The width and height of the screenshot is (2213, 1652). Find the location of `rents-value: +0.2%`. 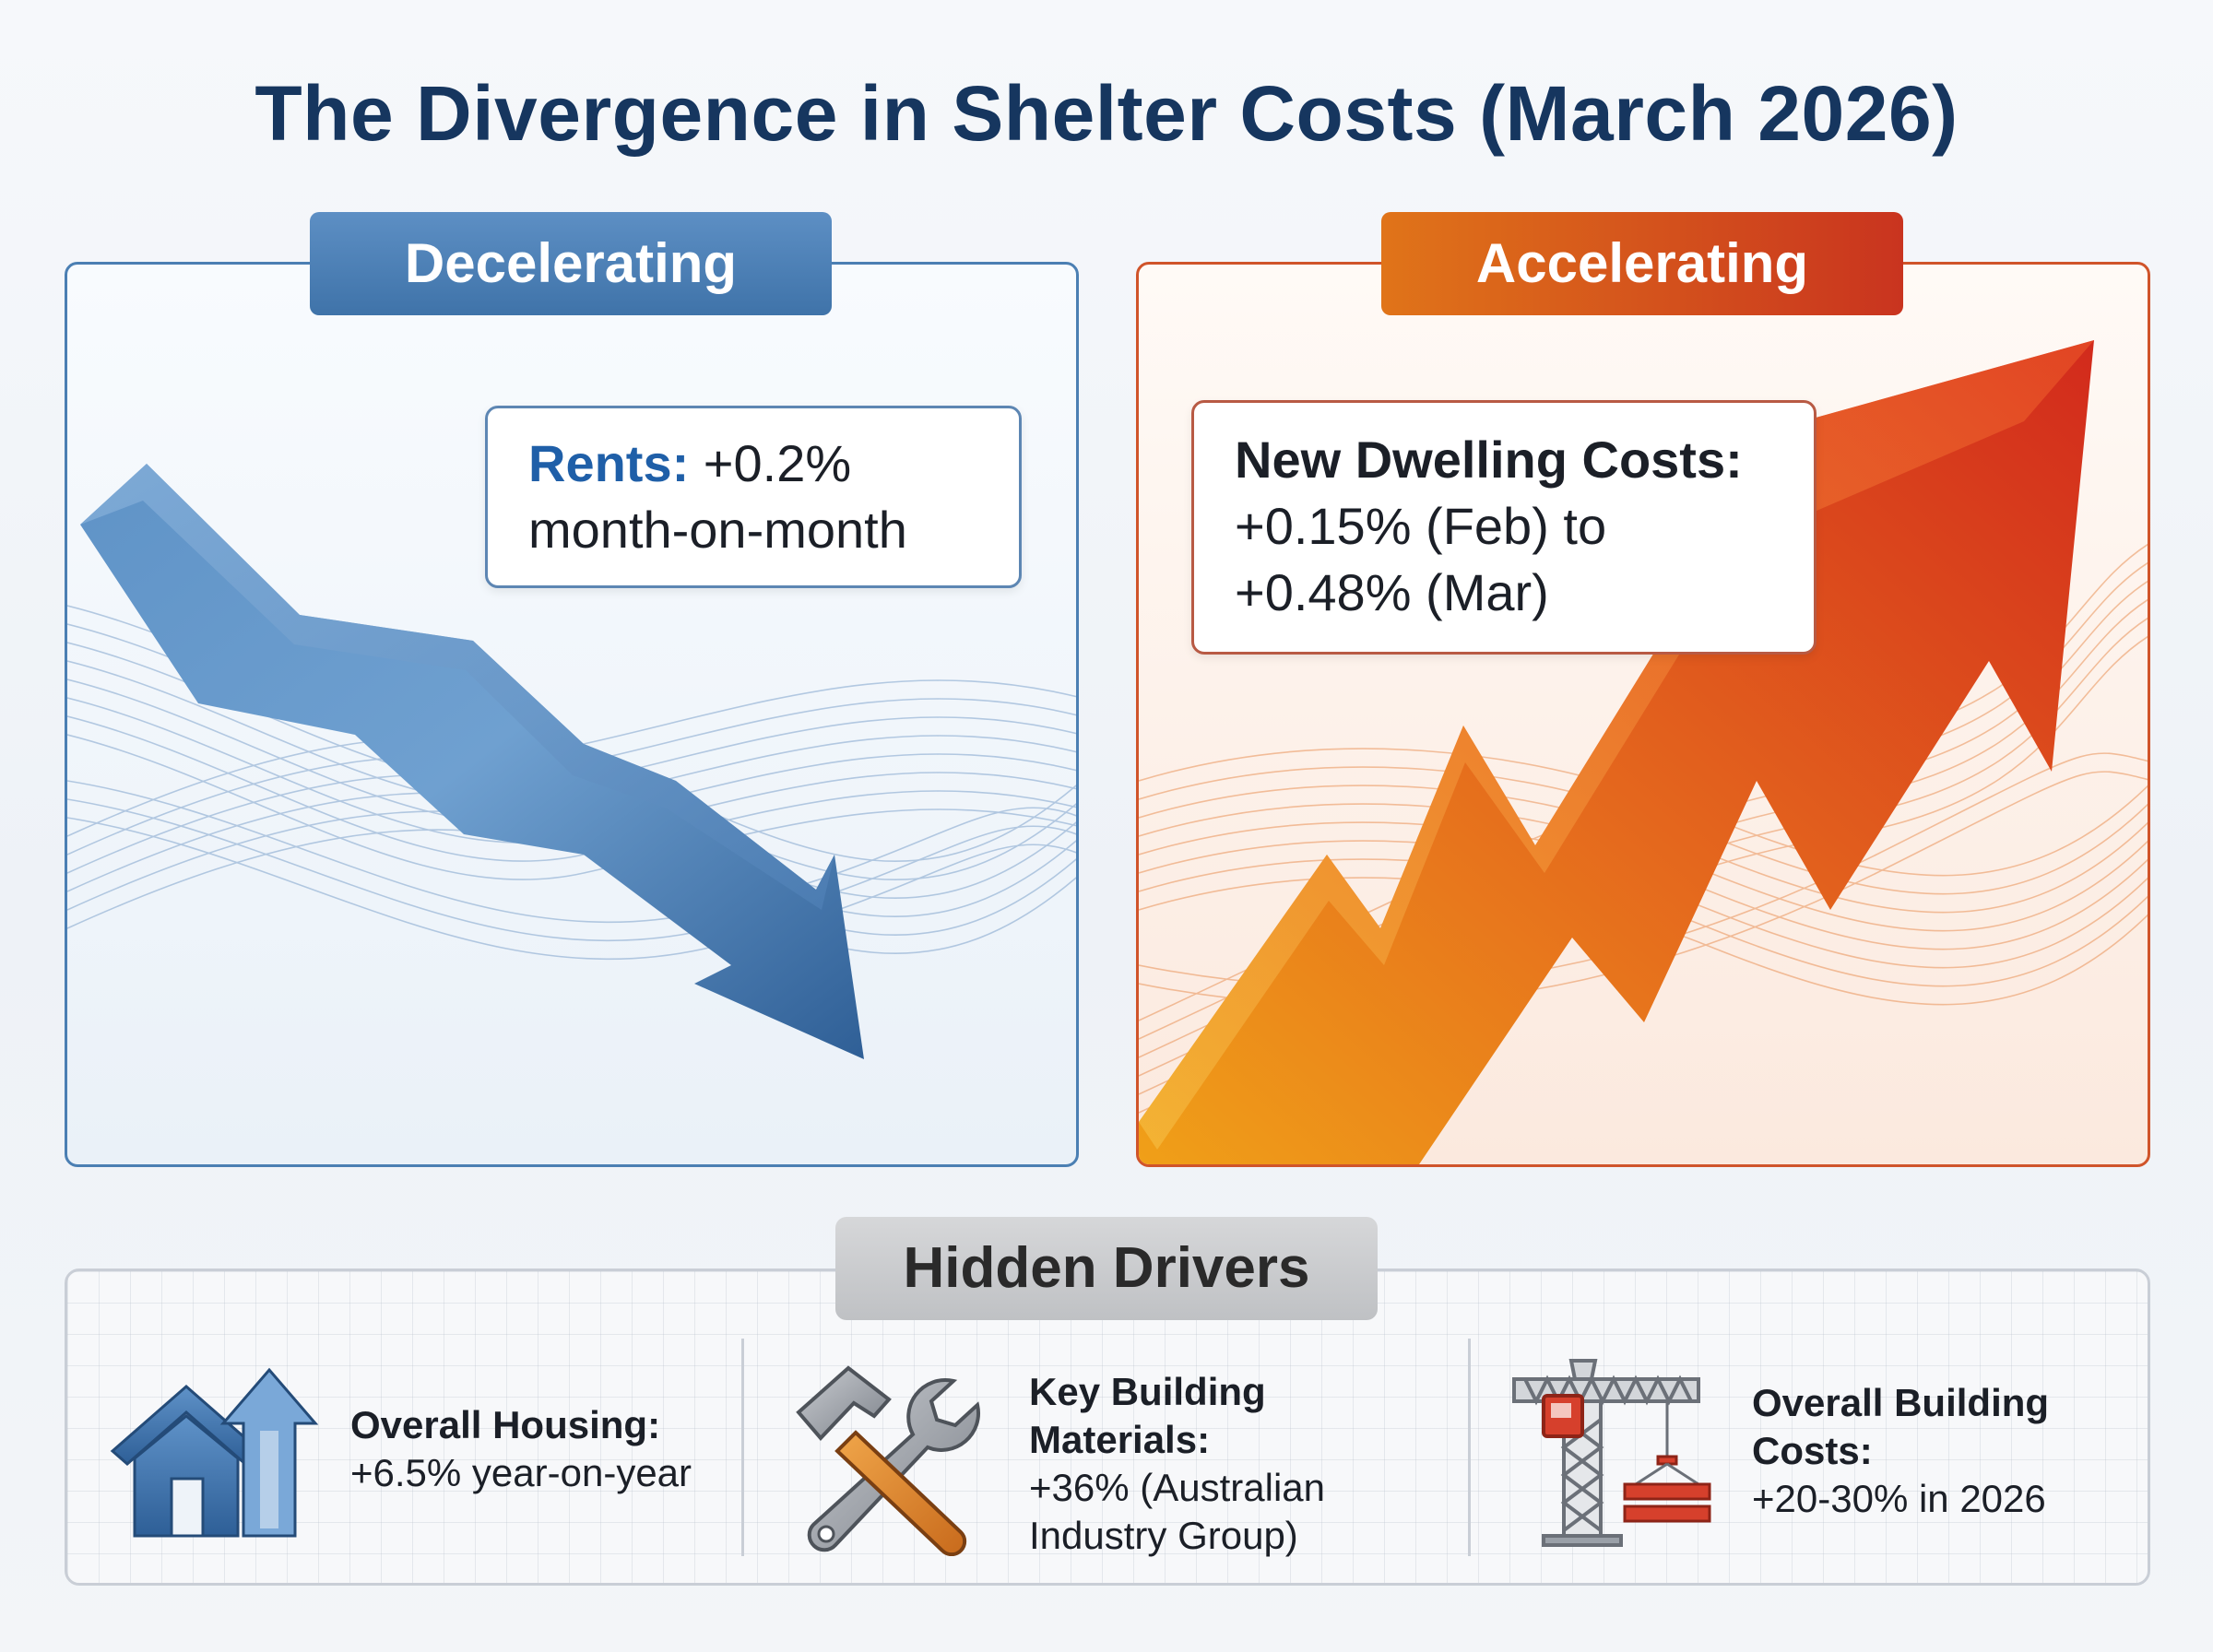

rents-value: +0.2% is located at coordinates (777, 463).